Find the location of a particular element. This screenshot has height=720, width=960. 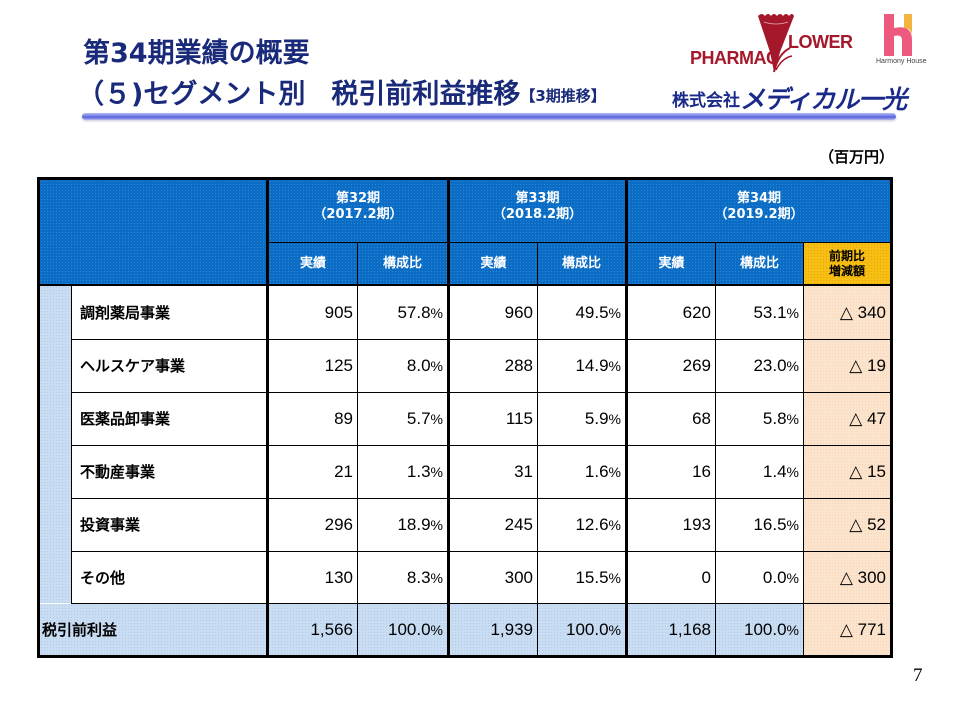

period-header-33: 第33期 （2018.2期） is located at coordinates (537, 211).